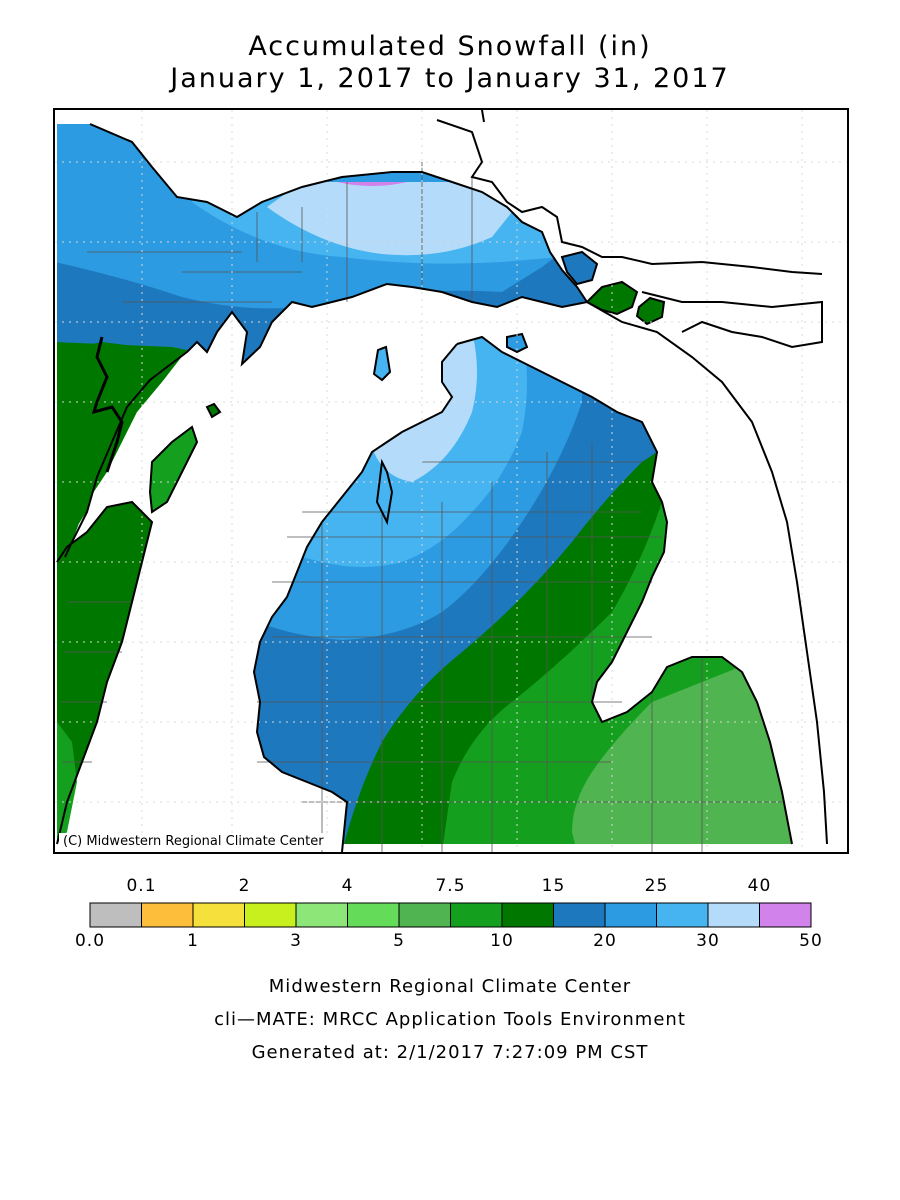 The height and width of the screenshot is (1200, 900). Describe the element at coordinates (193, 841) in the screenshot. I see `copyright-notice: (C) Midwestern Regional Climate Center` at that location.